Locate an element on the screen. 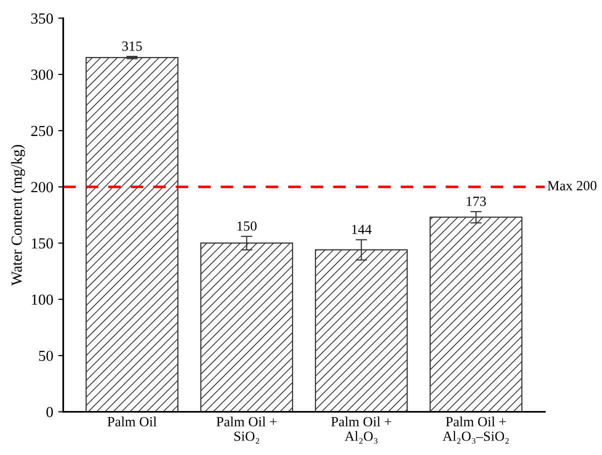 The image size is (602, 455). x-tick-label: Palm Oil + Al₂O₃–SiO₂ is located at coordinates (475, 430).